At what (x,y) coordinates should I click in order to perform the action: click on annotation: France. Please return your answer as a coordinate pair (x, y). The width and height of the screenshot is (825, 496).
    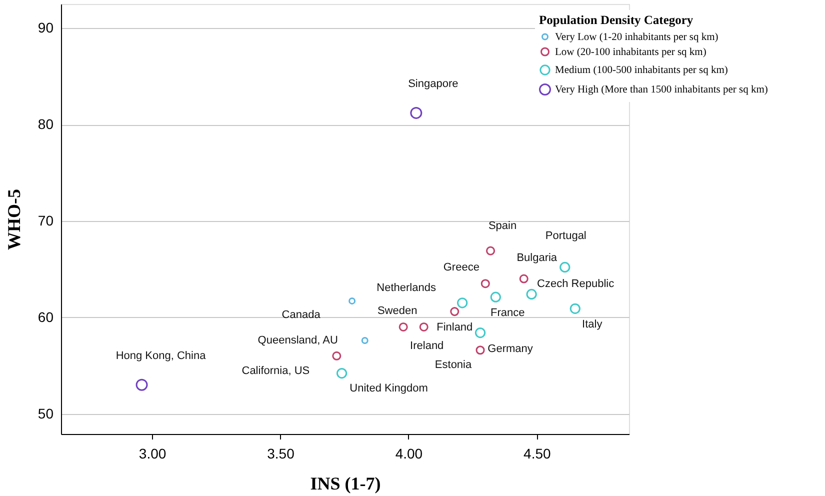
    Looking at the image, I should click on (507, 313).